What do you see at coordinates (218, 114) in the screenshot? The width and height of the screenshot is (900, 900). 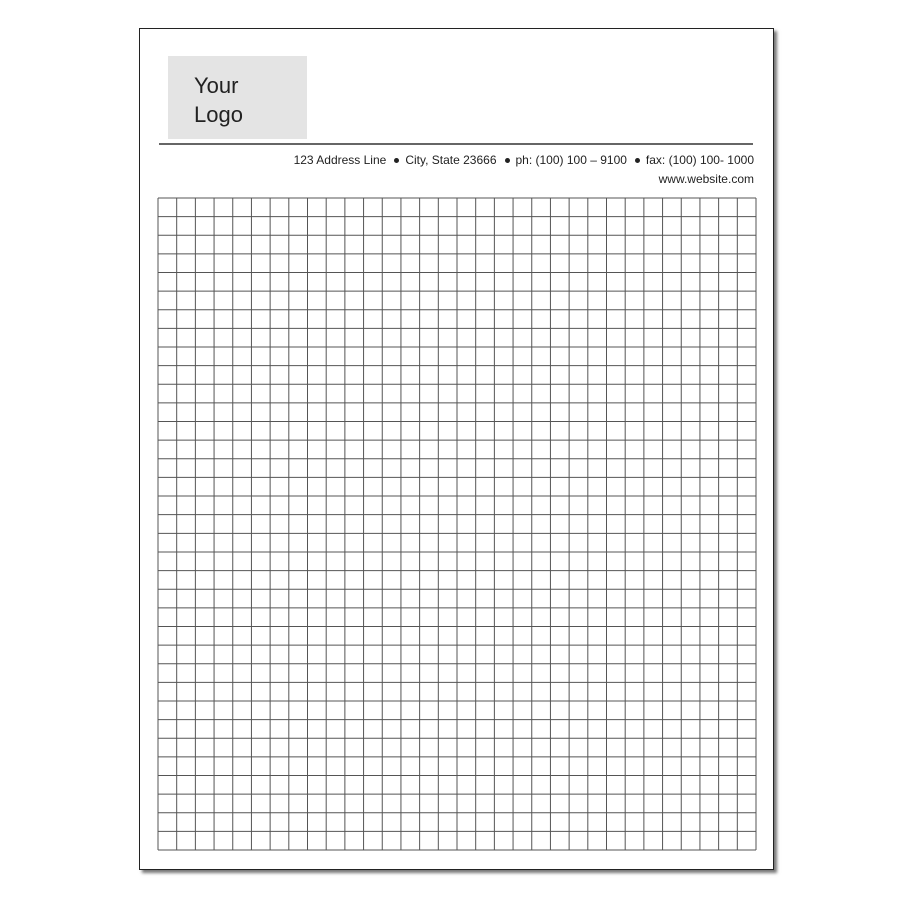 I see `logo-text-line2: Logo` at bounding box center [218, 114].